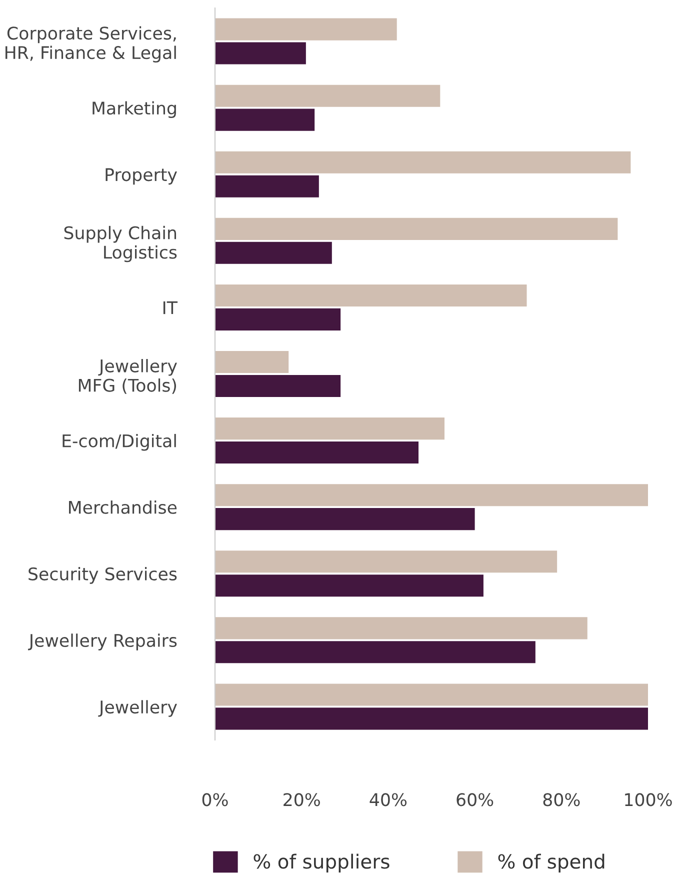 The height and width of the screenshot is (879, 678). Describe the element at coordinates (123, 507) in the screenshot. I see `y-tick-label: Merchandise` at that location.